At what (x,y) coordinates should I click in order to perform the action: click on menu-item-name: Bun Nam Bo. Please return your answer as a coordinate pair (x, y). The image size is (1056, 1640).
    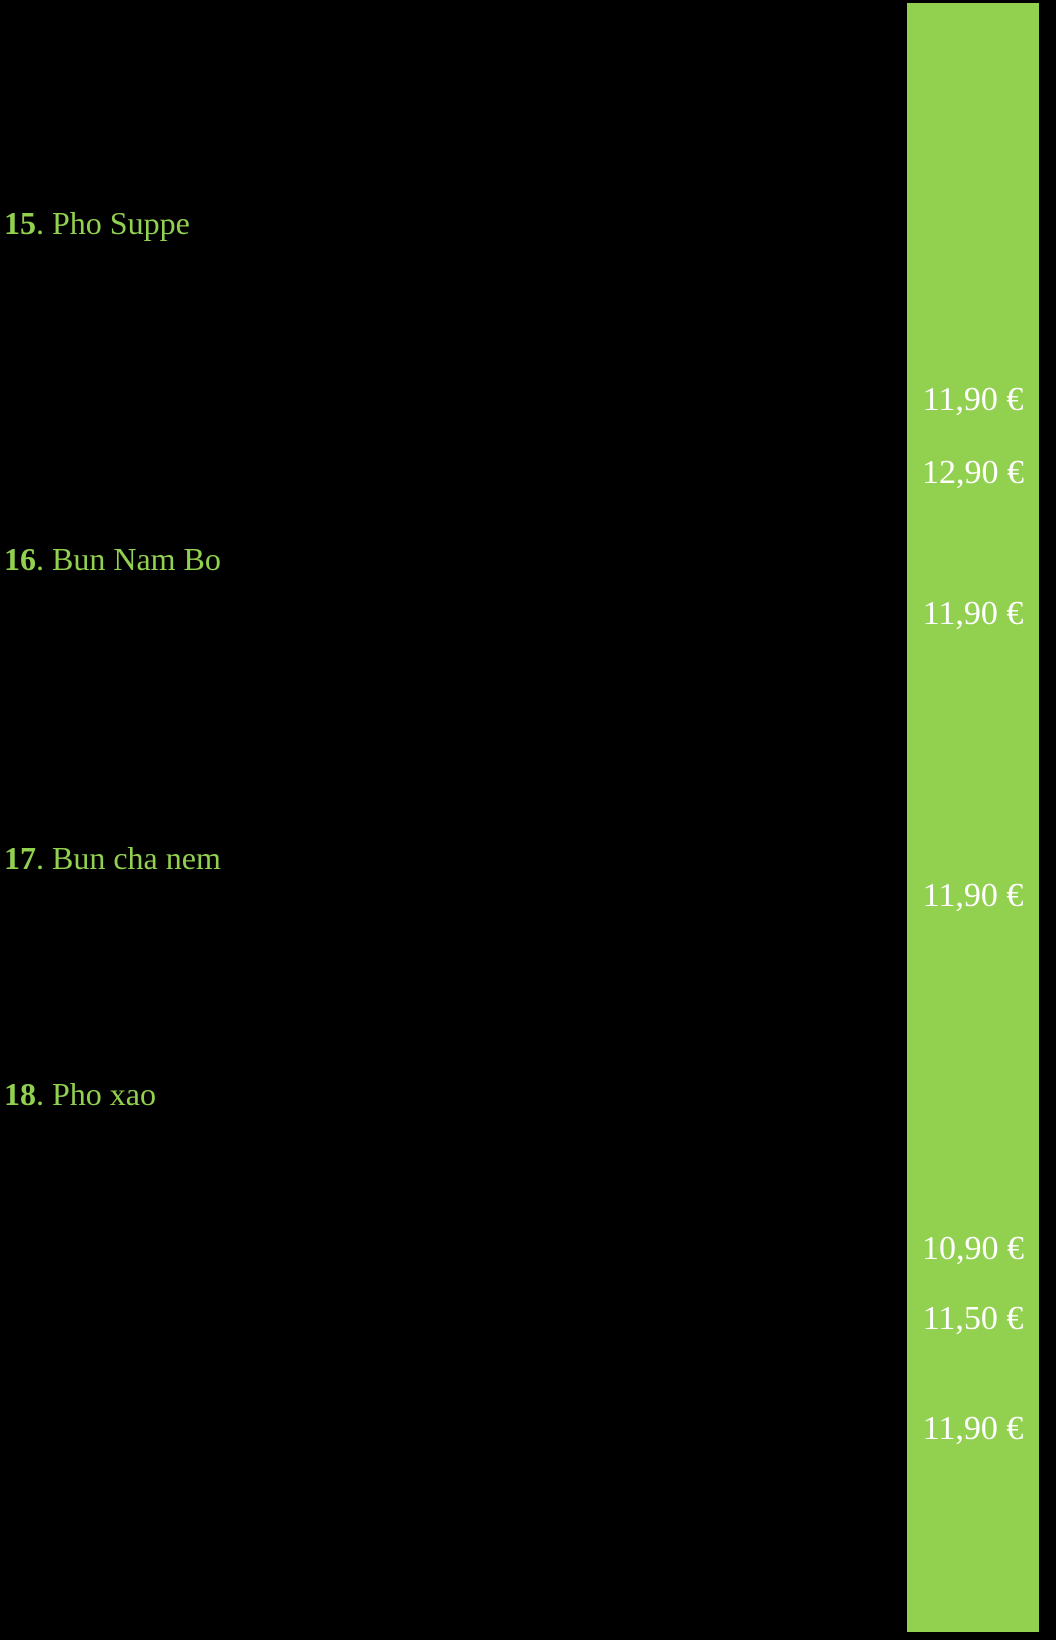
    Looking at the image, I should click on (136, 559).